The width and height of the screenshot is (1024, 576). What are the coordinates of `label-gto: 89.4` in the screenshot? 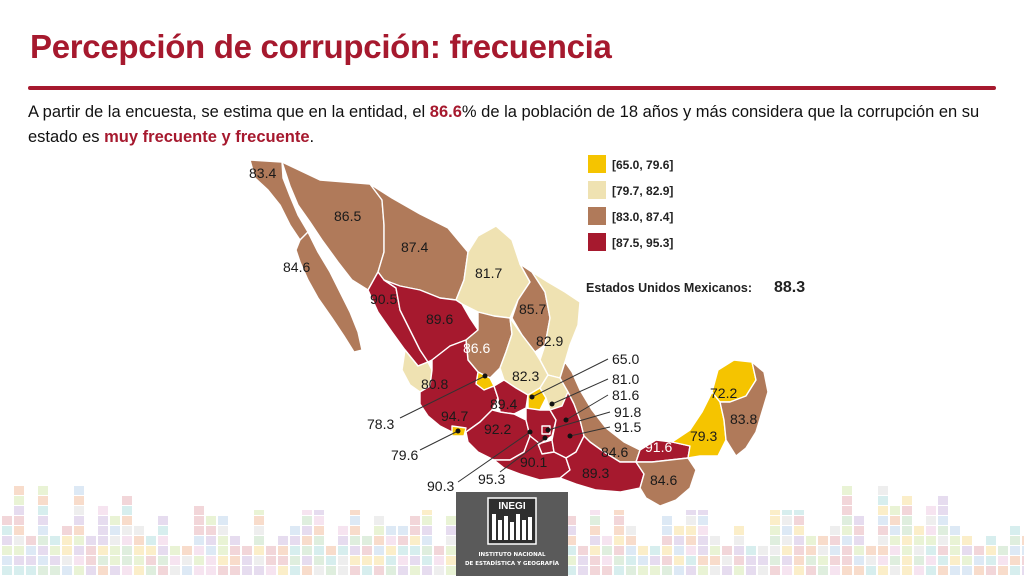 It's located at (503, 404).